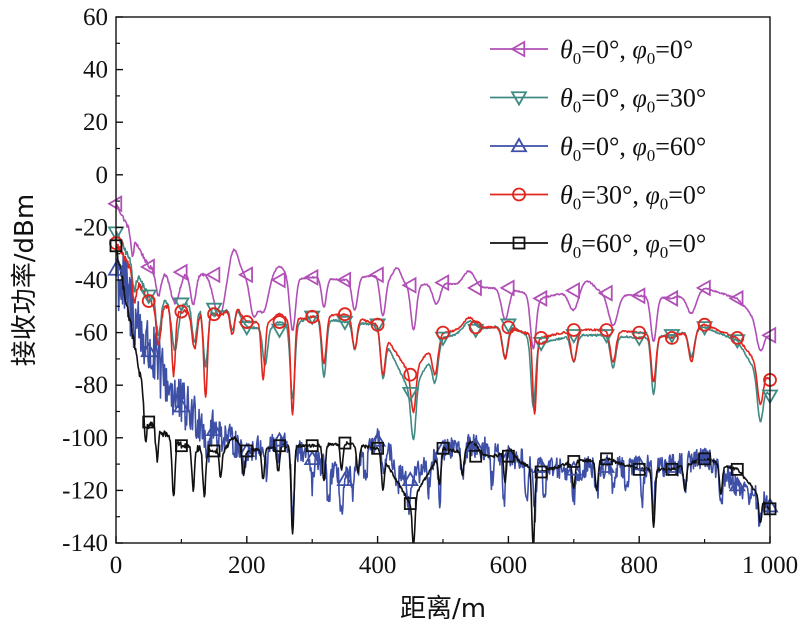  What do you see at coordinates (247, 565) in the screenshot?
I see `x-tick-label: 200` at bounding box center [247, 565].